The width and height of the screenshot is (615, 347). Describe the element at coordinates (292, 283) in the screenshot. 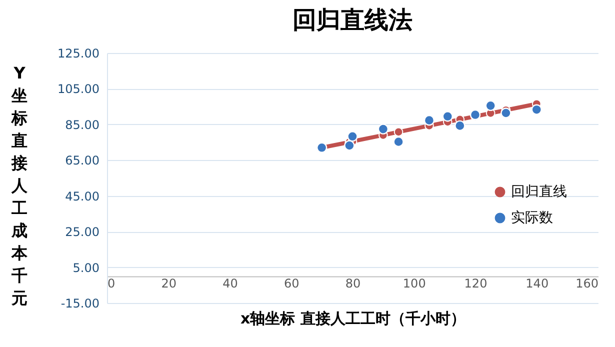

I see `x-tick-label: 60` at that location.